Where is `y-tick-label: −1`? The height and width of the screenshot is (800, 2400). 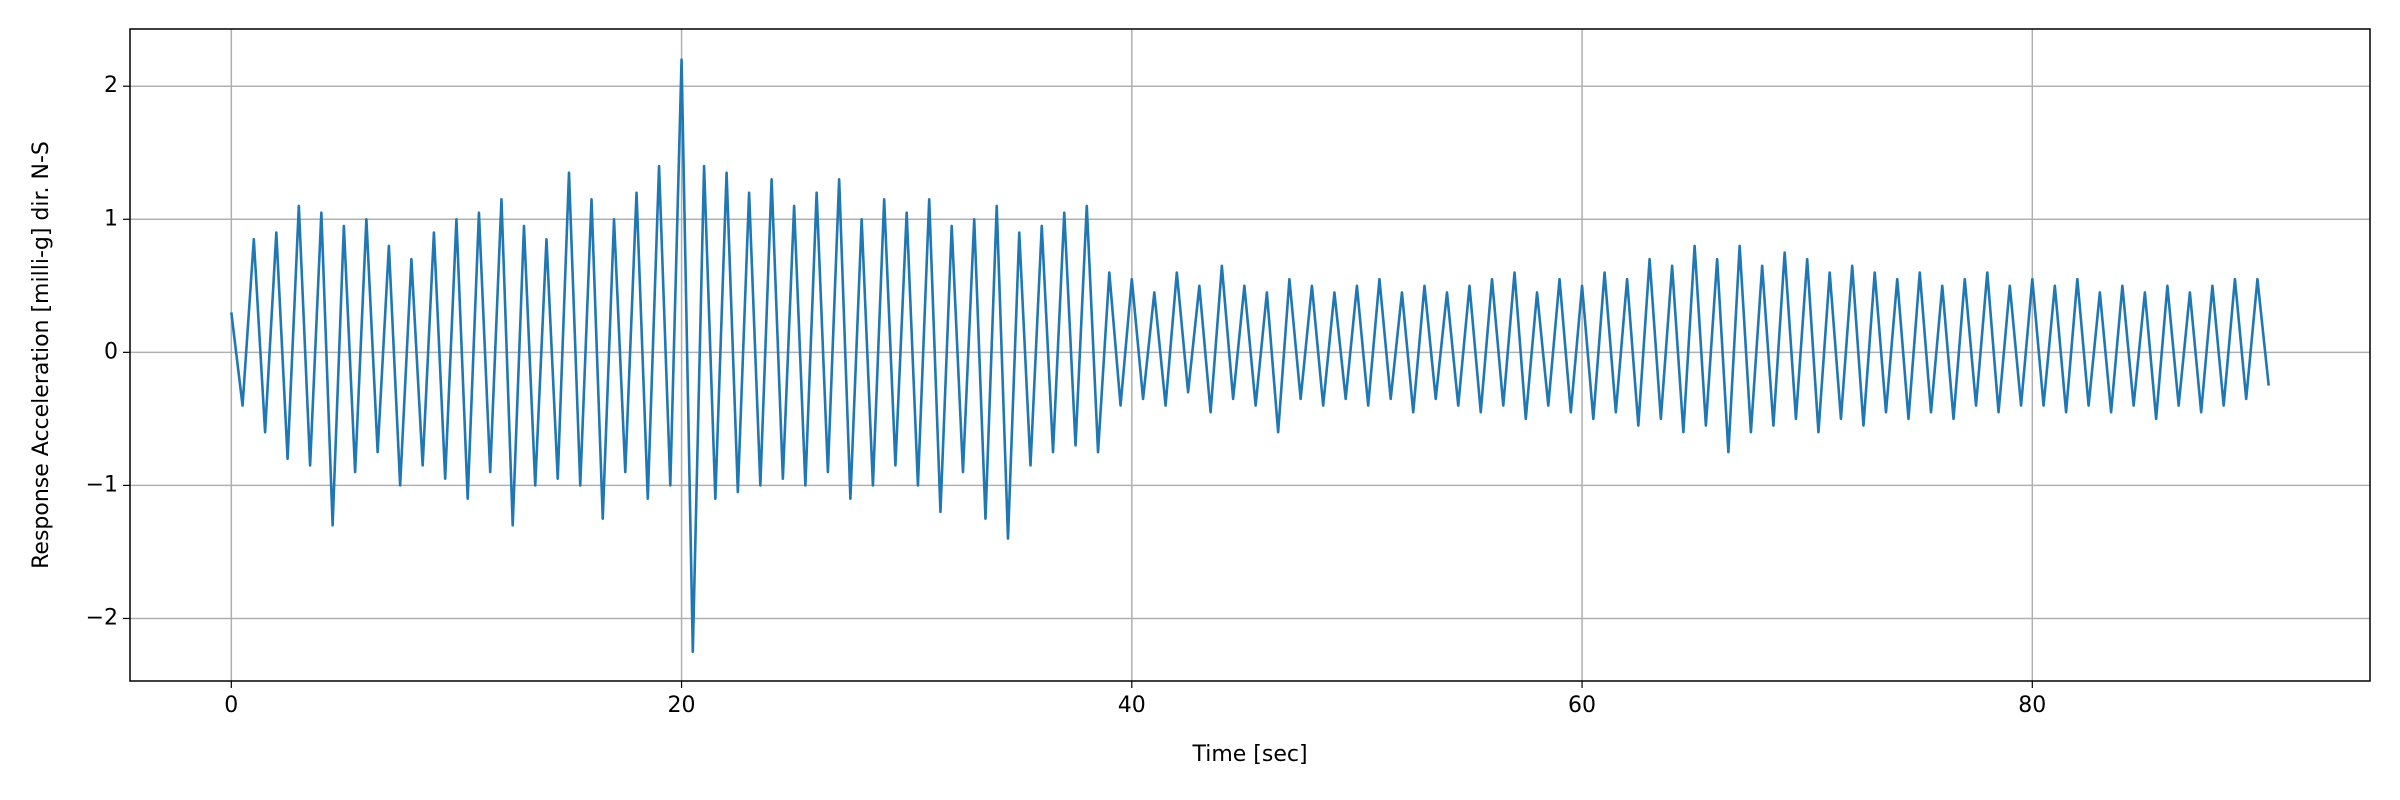
y-tick-label: −1 is located at coordinates (102, 484).